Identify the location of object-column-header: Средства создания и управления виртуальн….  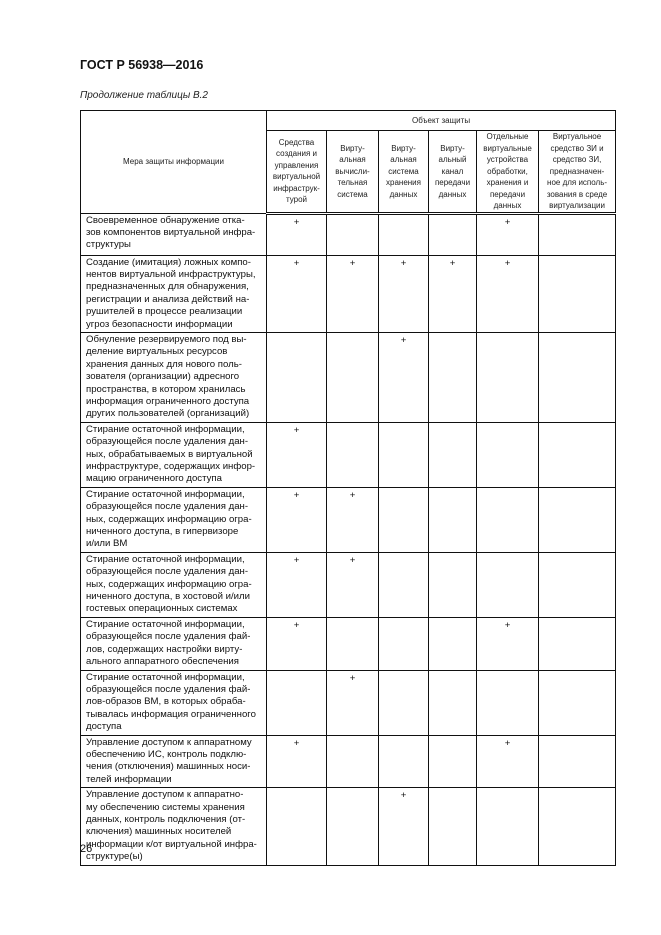
(296, 172).